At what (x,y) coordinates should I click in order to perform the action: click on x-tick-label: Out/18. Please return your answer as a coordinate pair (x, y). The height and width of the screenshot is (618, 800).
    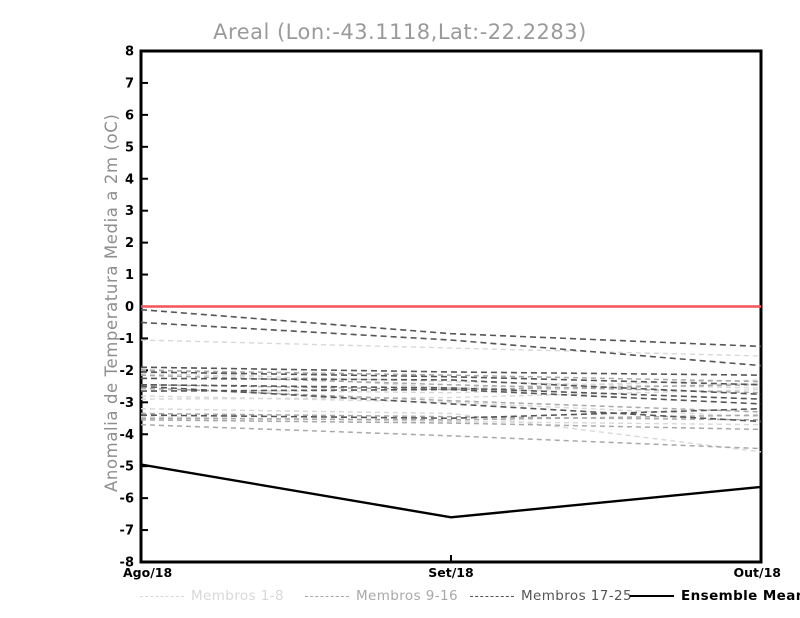
    Looking at the image, I should click on (757, 572).